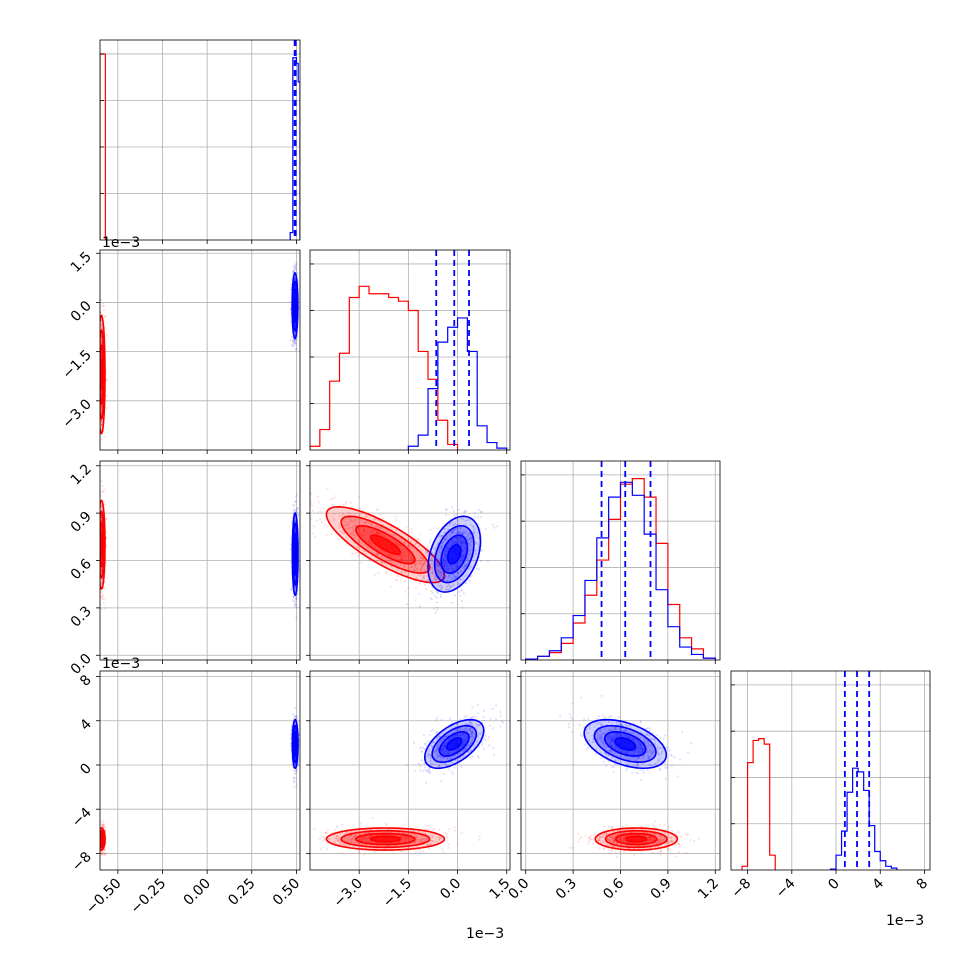 The width and height of the screenshot is (970, 970). I want to click on density-contour-red, so click(103, 544).